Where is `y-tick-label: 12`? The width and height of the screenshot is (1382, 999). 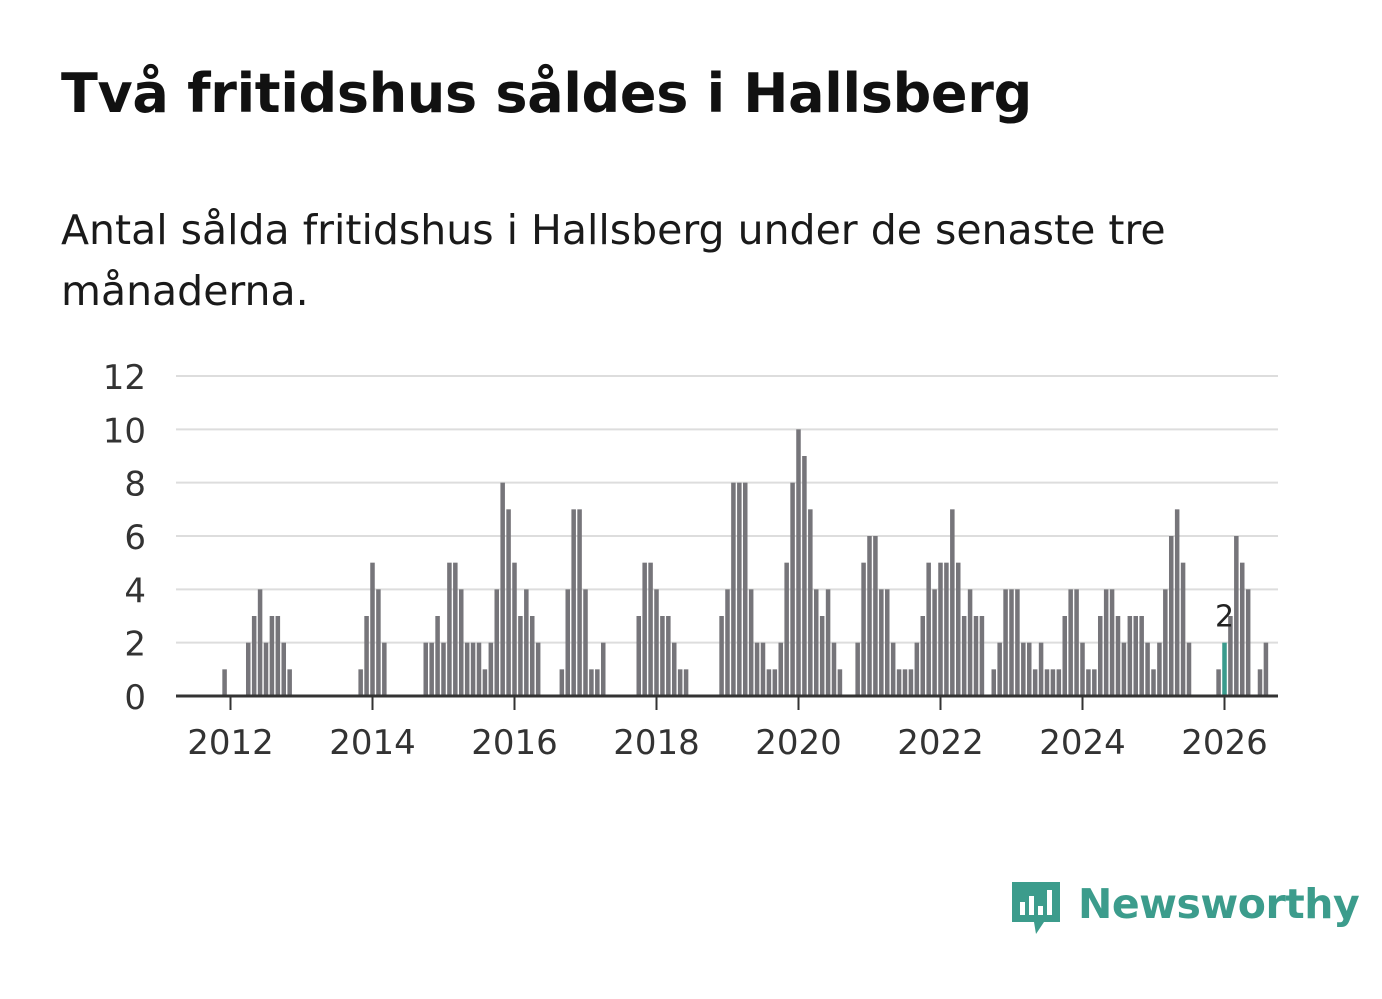 y-tick-label: 12 is located at coordinates (124, 378).